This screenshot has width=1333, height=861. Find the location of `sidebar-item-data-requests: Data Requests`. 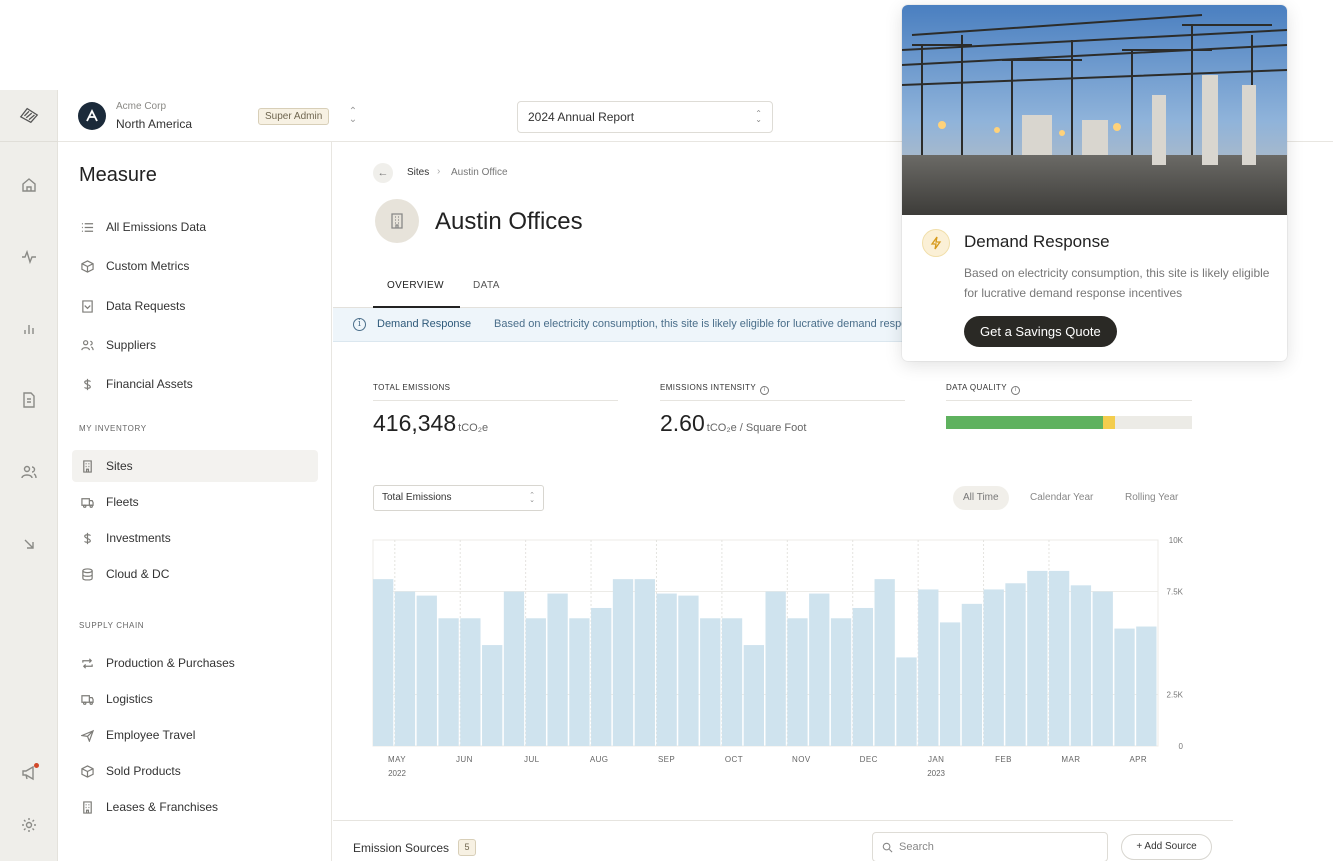

sidebar-item-data-requests: Data Requests is located at coordinates (195, 306).